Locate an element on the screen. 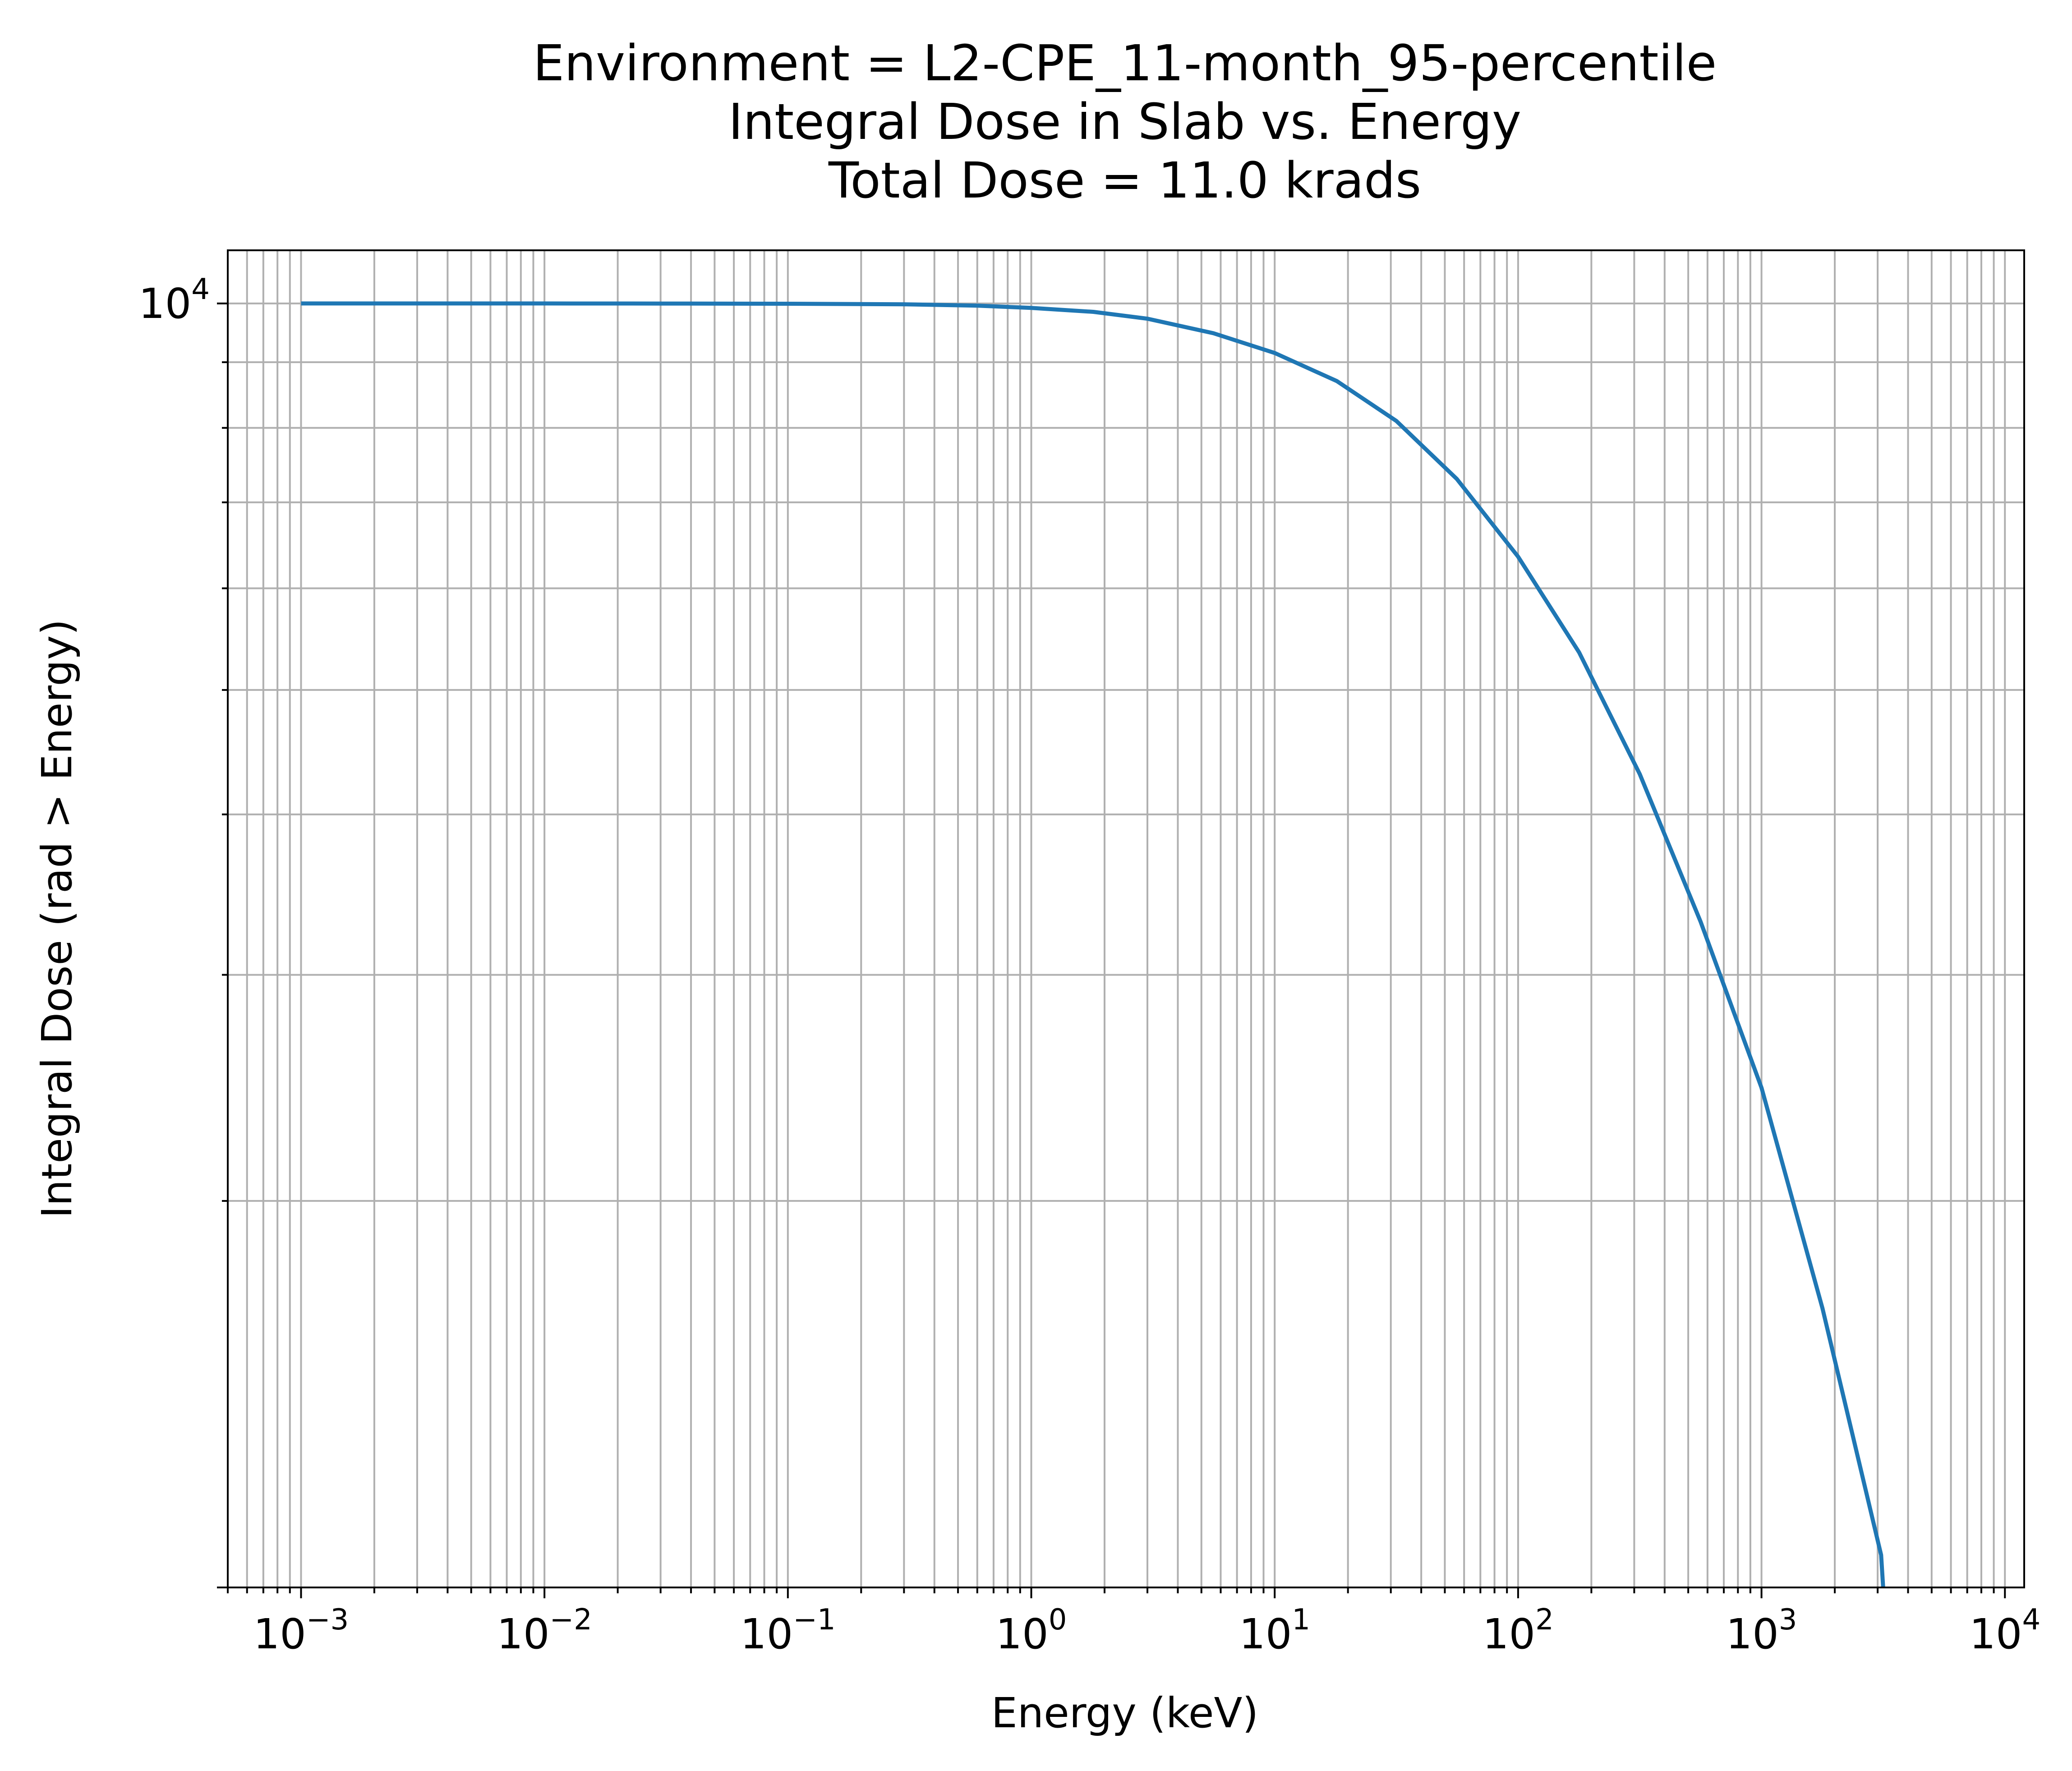 The image size is (2072, 1771). x-tick-label: 10² is located at coordinates (1519, 1630).